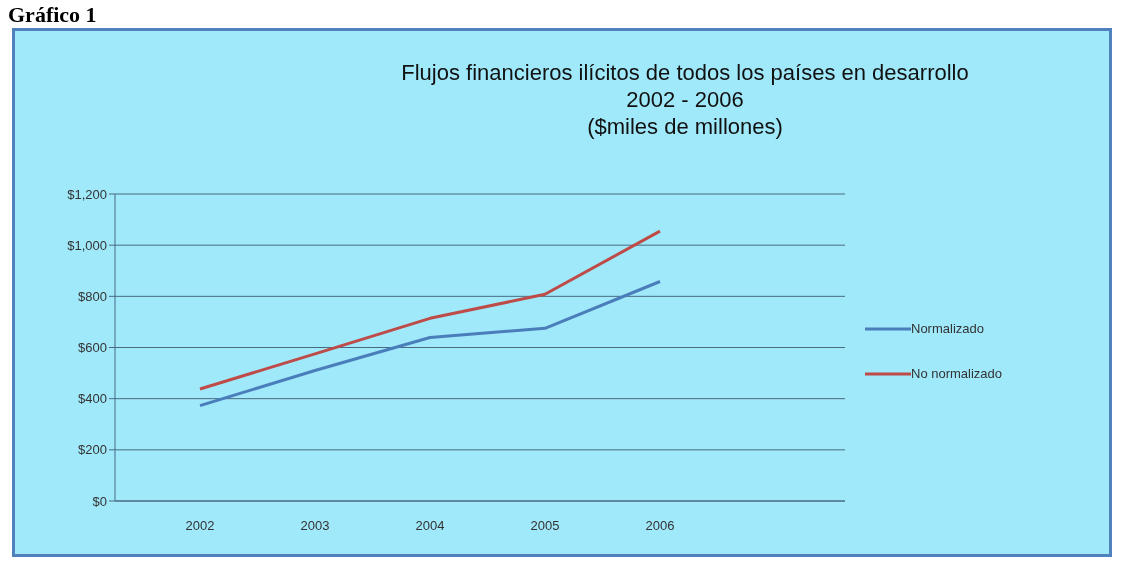 Image resolution: width=1122 pixels, height=565 pixels. Describe the element at coordinates (315, 526) in the screenshot. I see `x-tick-label: 2003` at that location.